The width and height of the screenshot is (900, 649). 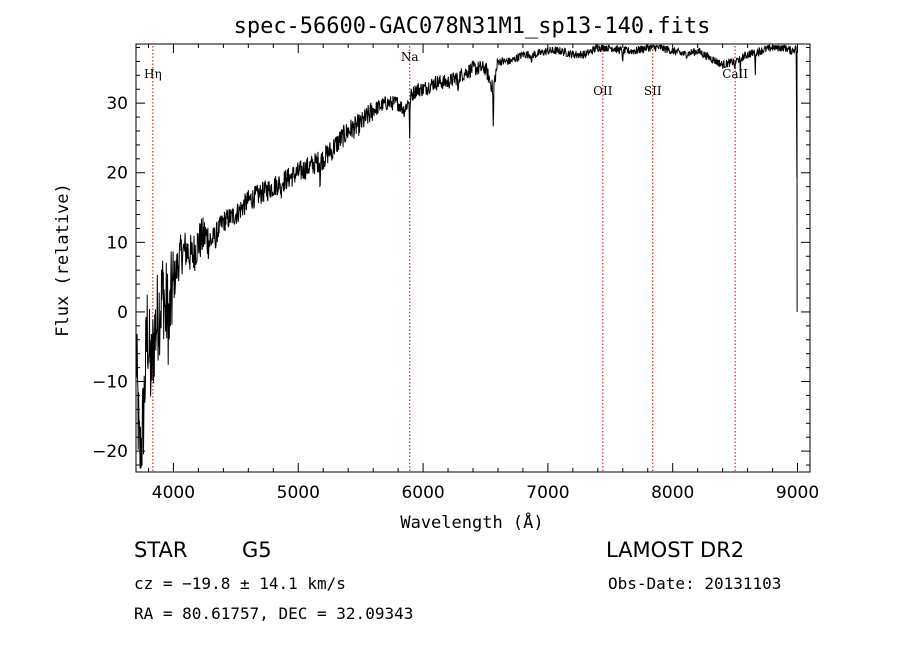 What do you see at coordinates (161, 550) in the screenshot?
I see `object-class: STAR` at bounding box center [161, 550].